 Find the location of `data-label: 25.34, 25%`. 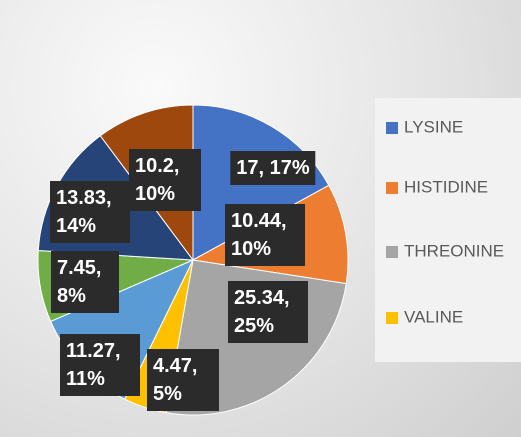

data-label: 25.34, 25% is located at coordinates (268, 312).